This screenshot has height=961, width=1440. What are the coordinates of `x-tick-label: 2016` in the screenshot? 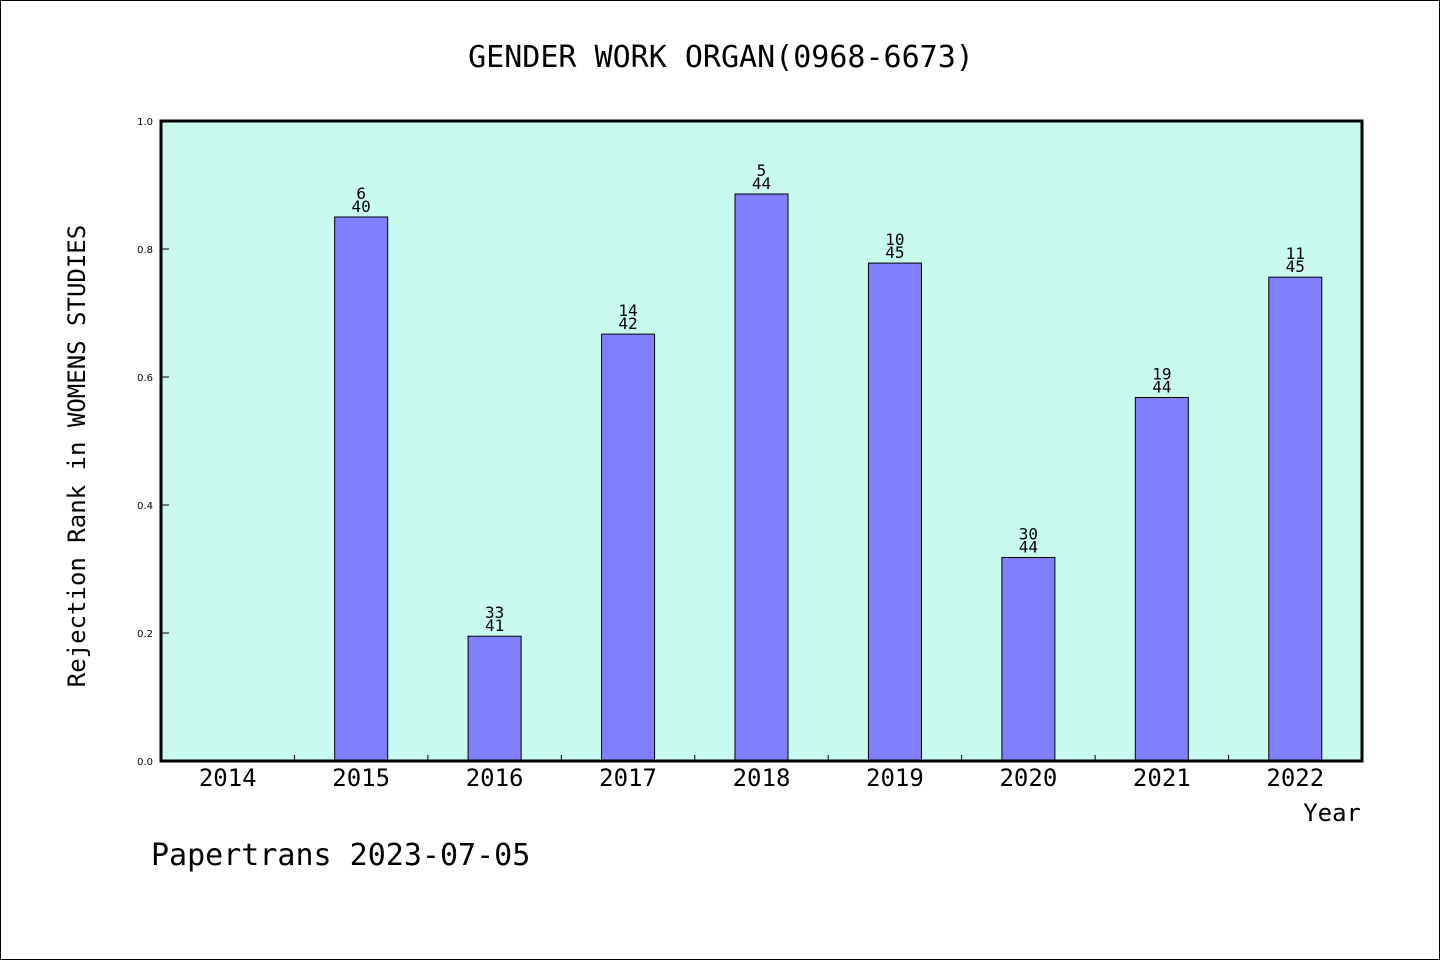 It's located at (495, 778).